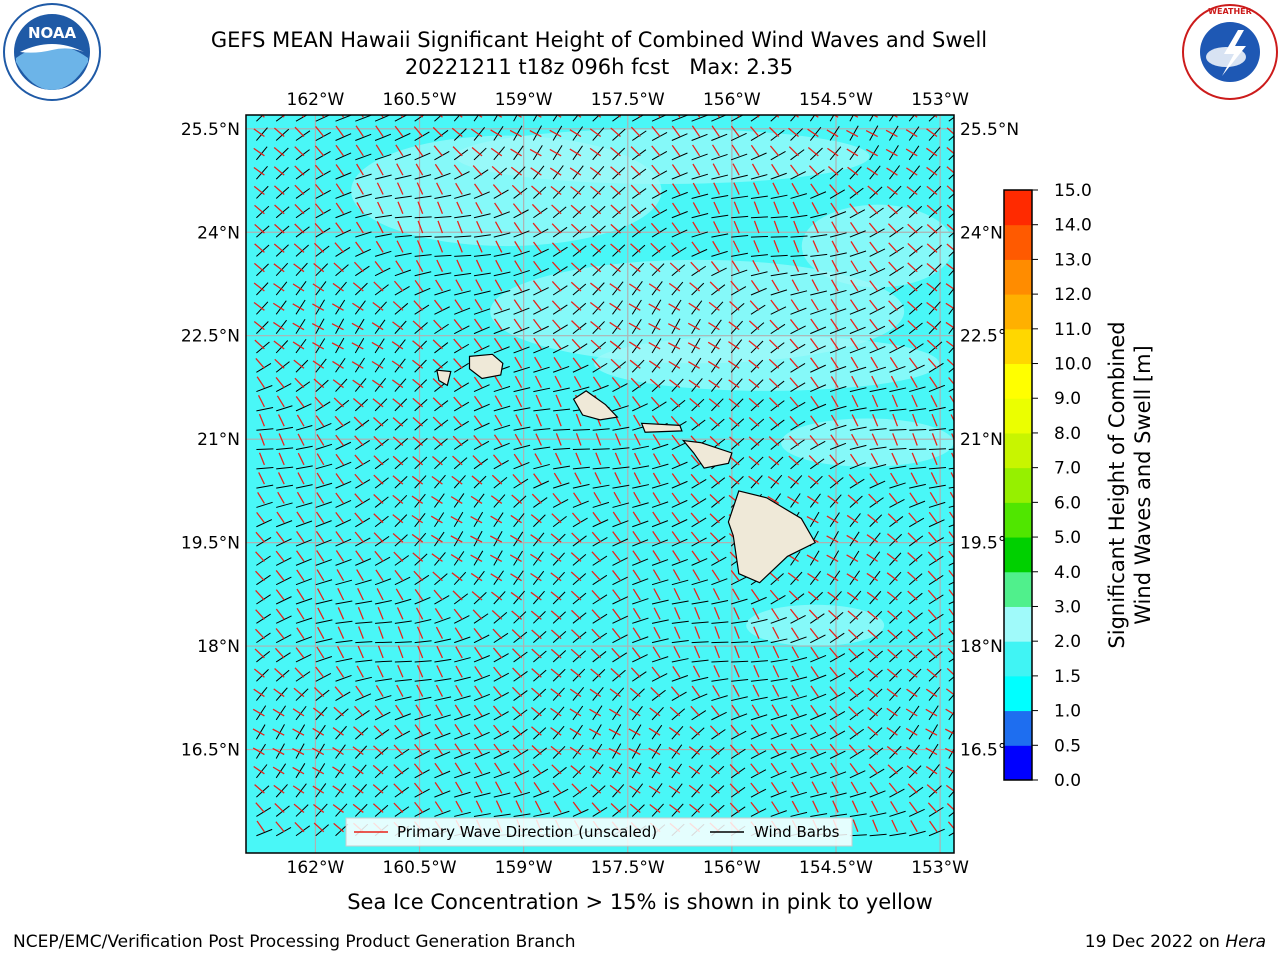  Describe the element at coordinates (1117, 484) in the screenshot. I see `colorbar-label-line1: Significant Height of Combined` at that location.